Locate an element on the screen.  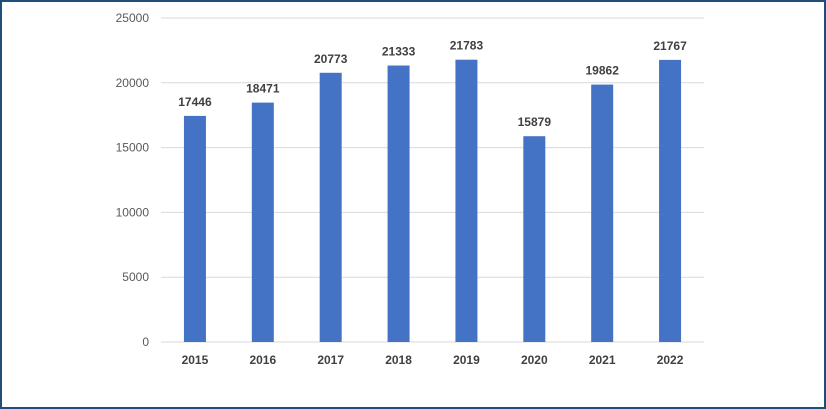
y-tick-label: 15000 is located at coordinates (133, 148).